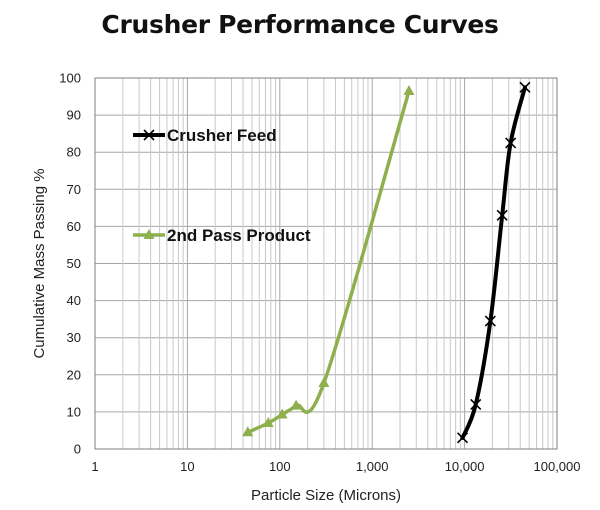 The image size is (600, 510). I want to click on y-tick-label: 100, so click(70, 78).